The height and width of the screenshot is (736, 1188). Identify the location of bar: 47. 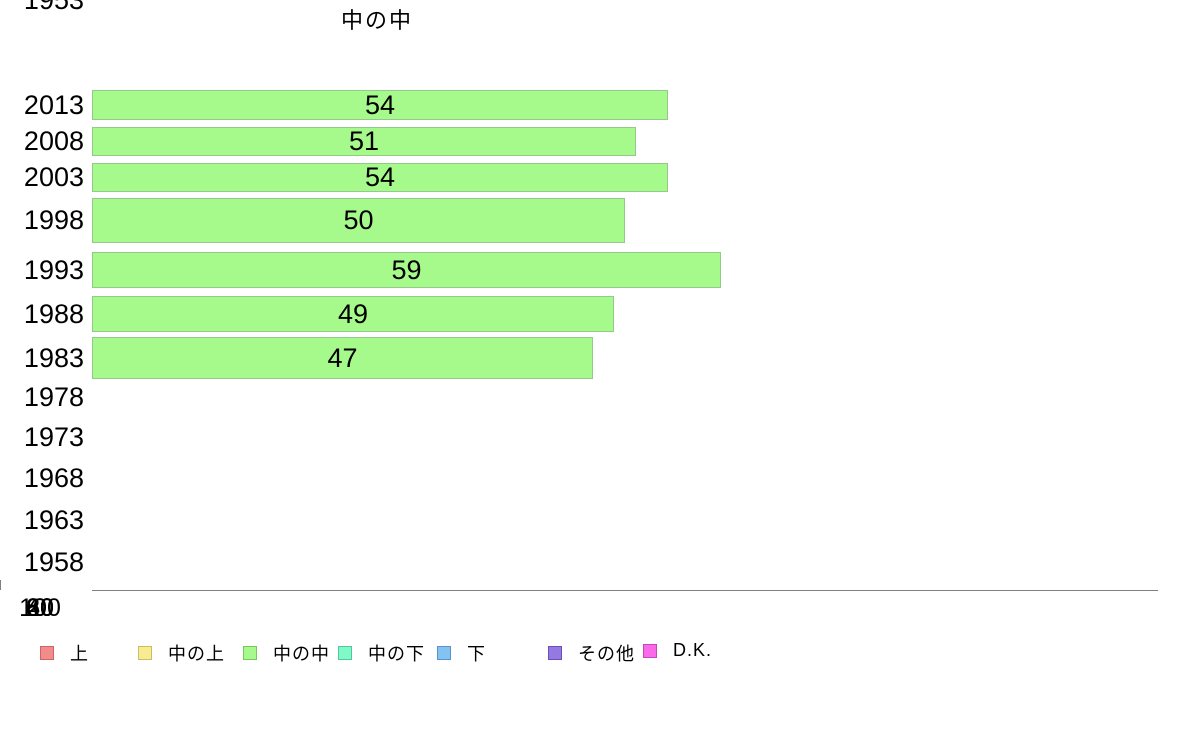
(342, 358).